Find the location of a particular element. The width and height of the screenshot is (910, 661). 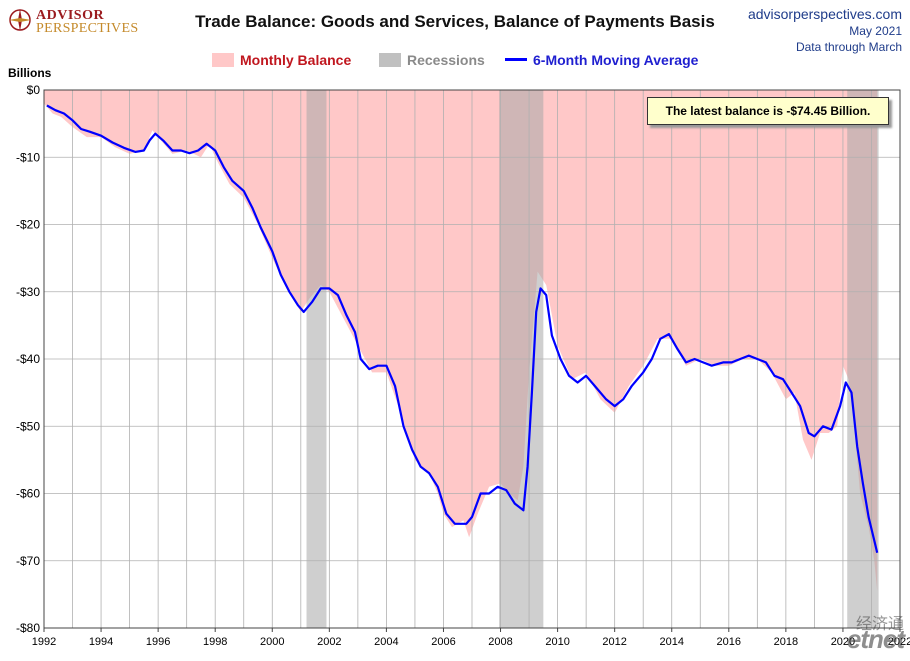

legend-label-moving-average: 6-Month Moving Average is located at coordinates (616, 60).